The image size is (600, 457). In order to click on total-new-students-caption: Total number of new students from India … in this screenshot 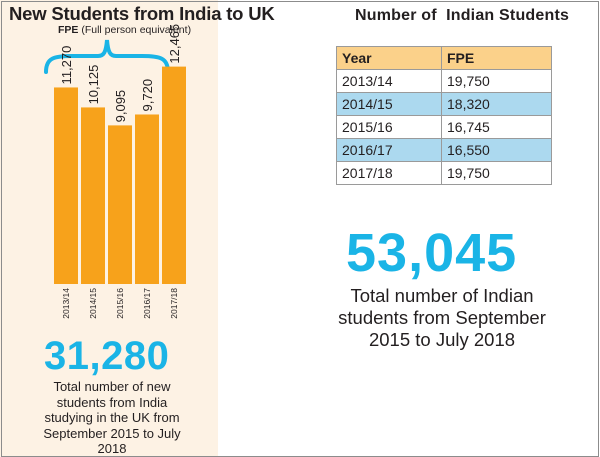, I will do `click(112, 417)`.